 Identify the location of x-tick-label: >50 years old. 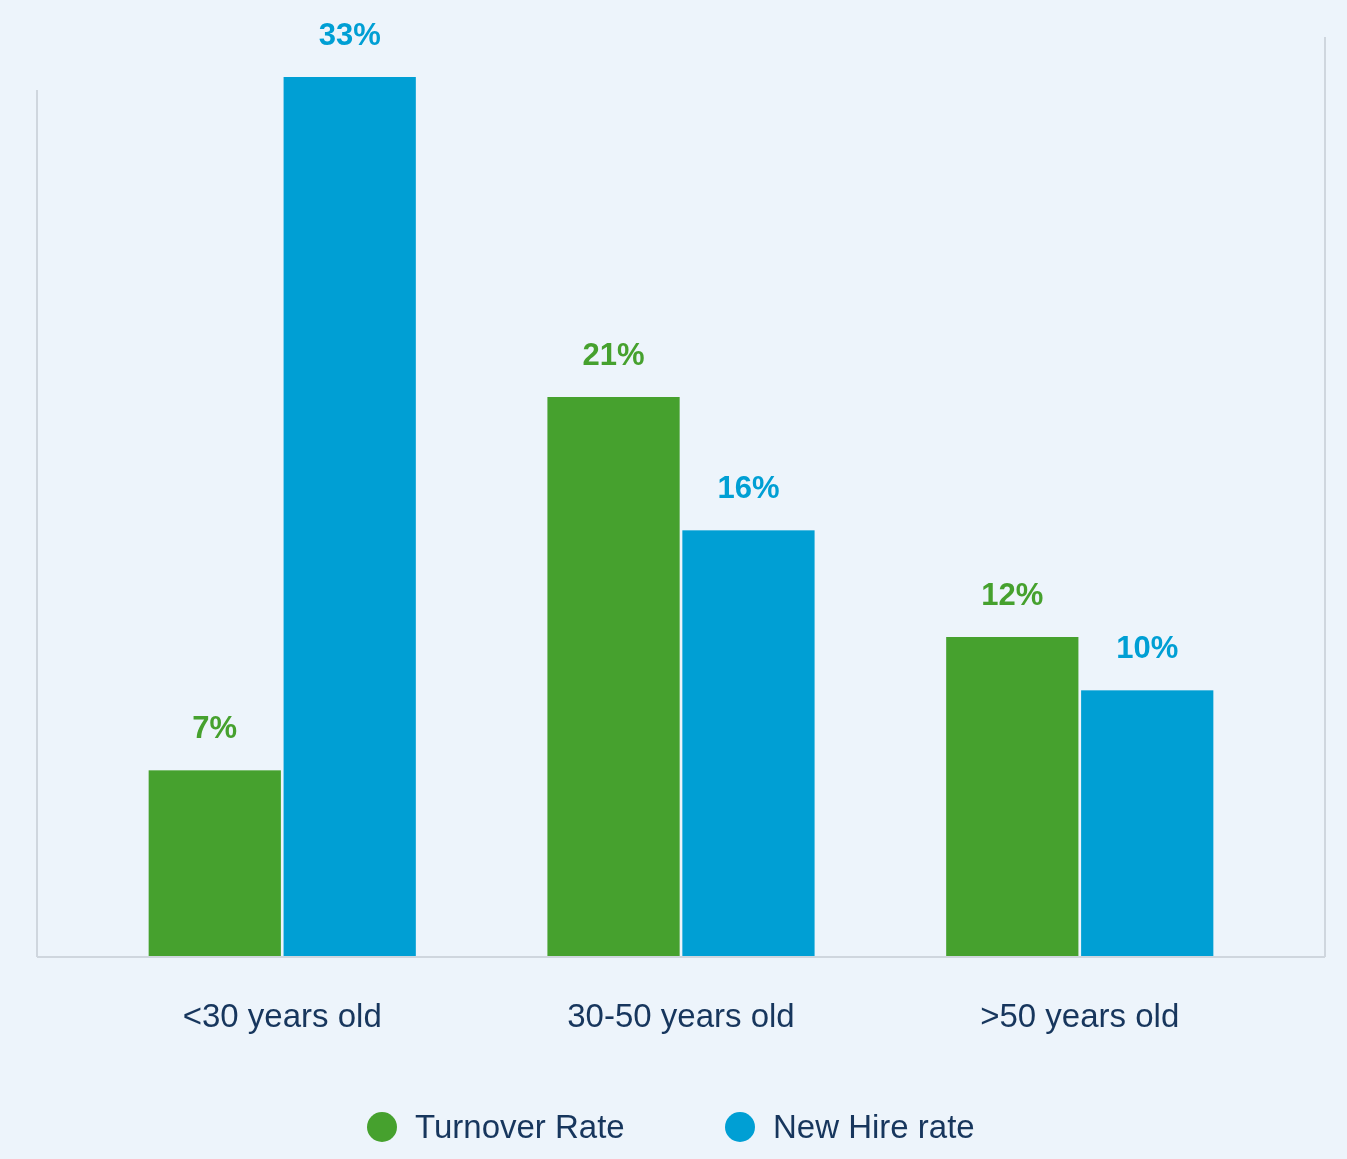
(1080, 1015).